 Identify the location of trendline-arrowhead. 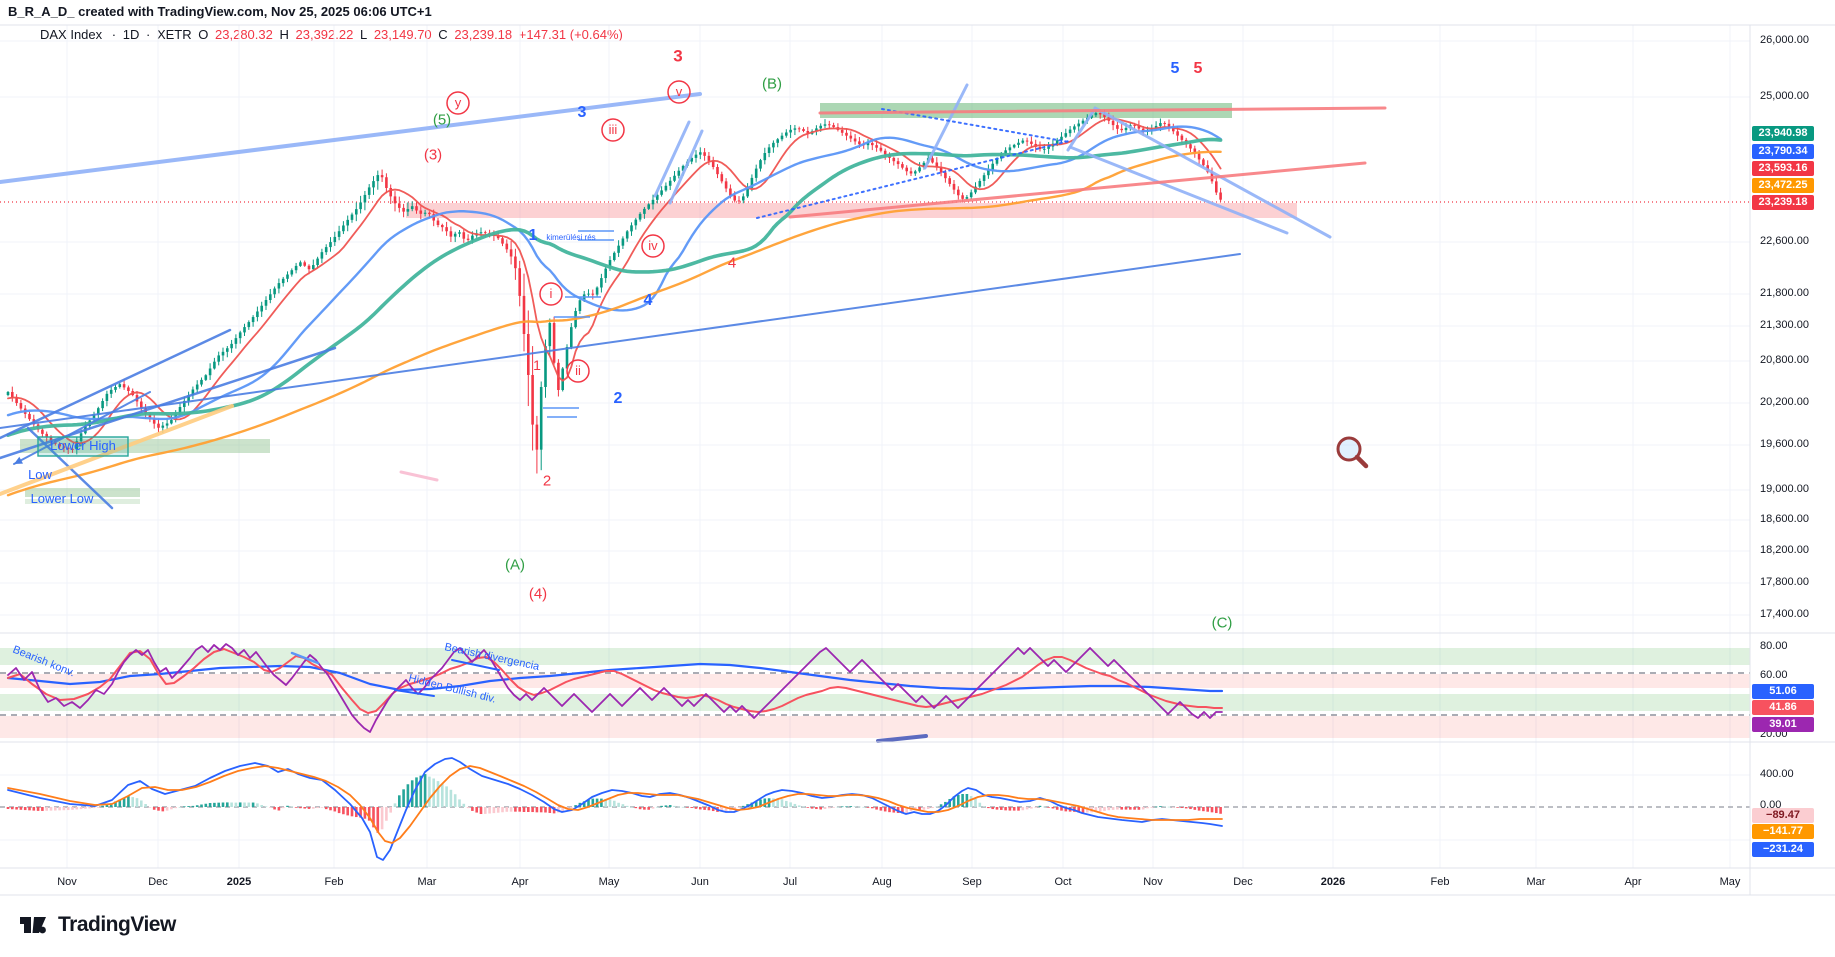
(18, 460).